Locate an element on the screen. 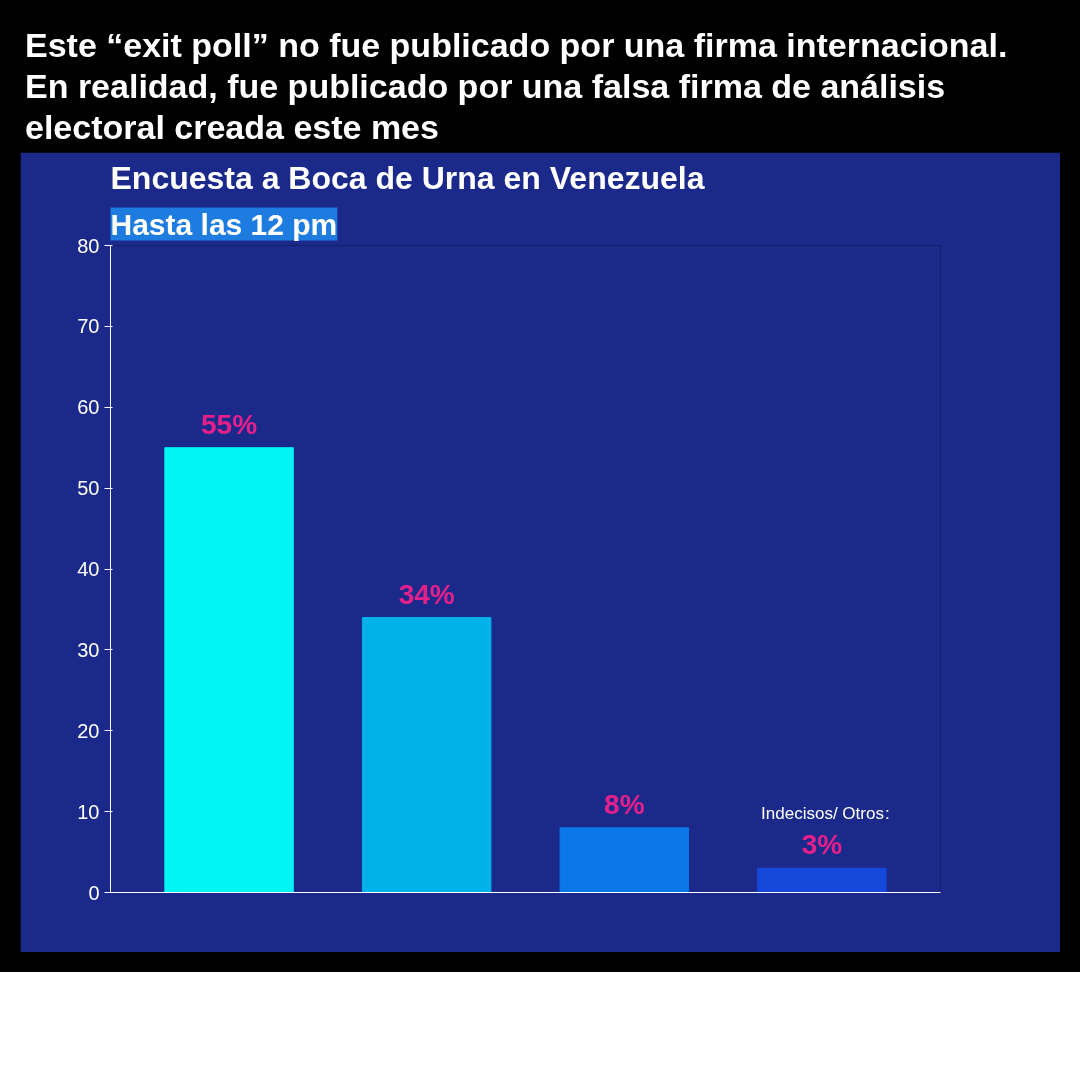 The image size is (1080, 1080). data-label: 55% is located at coordinates (229, 425).